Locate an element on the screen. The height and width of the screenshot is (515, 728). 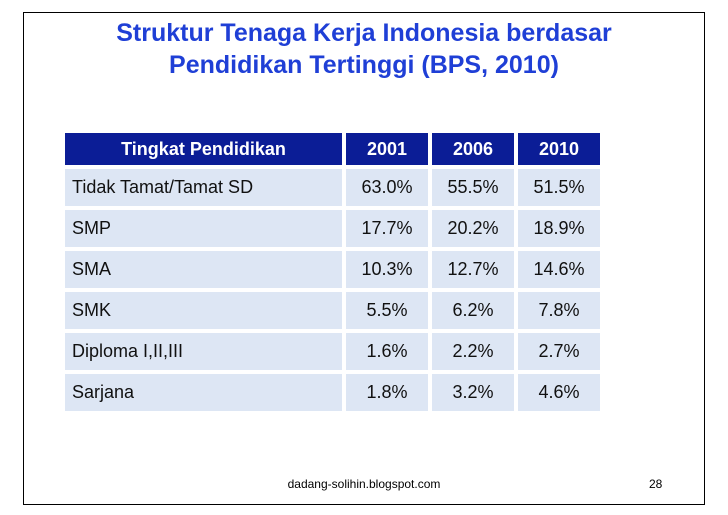
cell-2010: 2.7% is located at coordinates (558, 350).